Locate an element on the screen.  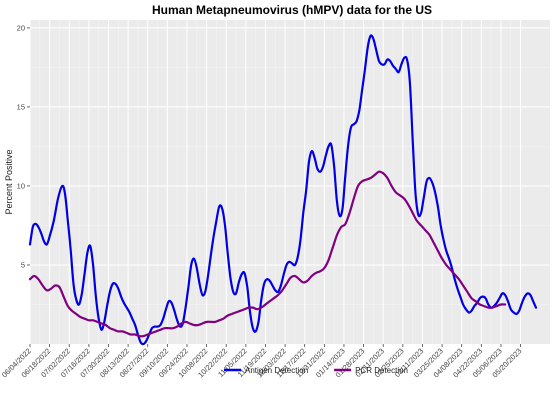
legend-label: Antigen Detection is located at coordinates (276, 370).